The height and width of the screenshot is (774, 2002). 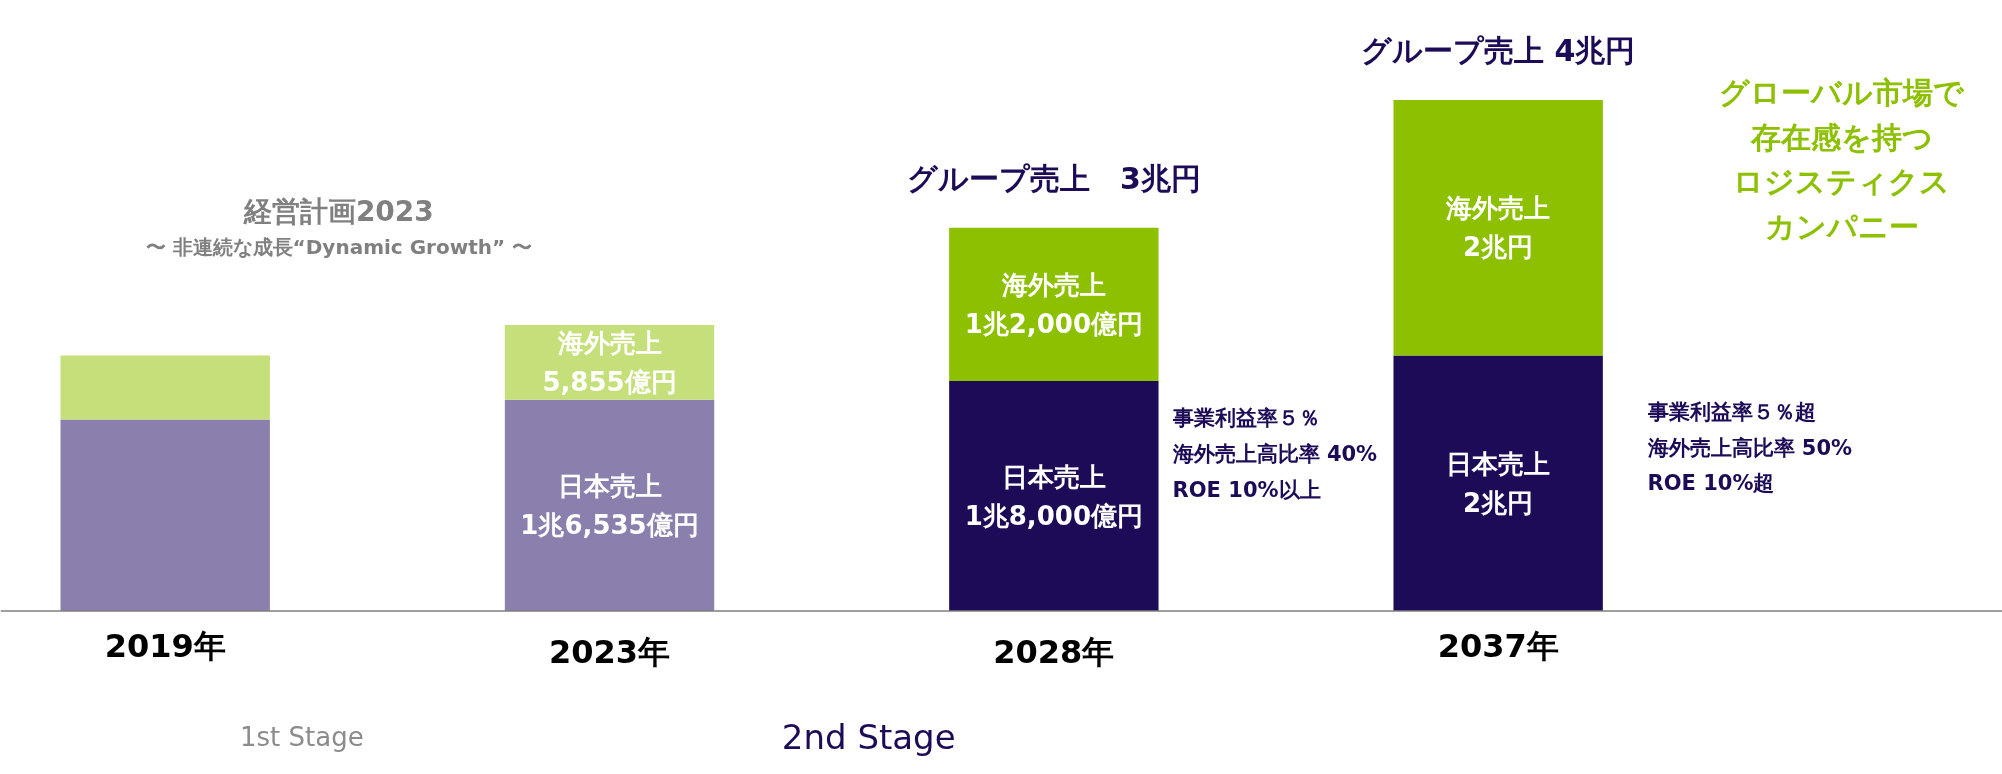 What do you see at coordinates (1245, 418) in the screenshot?
I see `annotation: 事業利益率５％` at bounding box center [1245, 418].